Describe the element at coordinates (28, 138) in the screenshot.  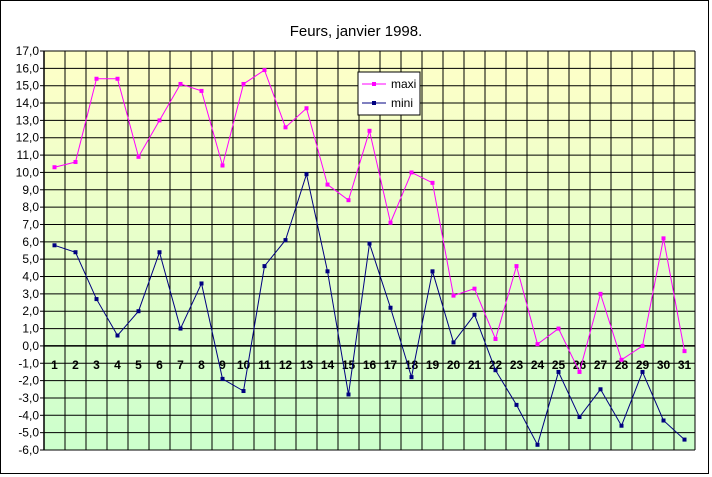
I see `y-tick-label: 12,0` at that location.